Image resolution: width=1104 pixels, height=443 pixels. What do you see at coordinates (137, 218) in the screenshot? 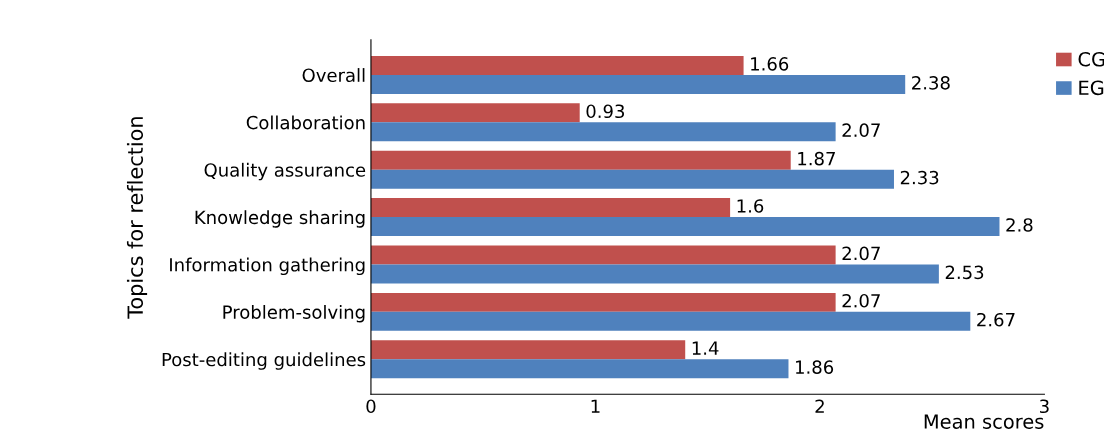
I see `y-axis-title: Topics for reflection` at bounding box center [137, 218].